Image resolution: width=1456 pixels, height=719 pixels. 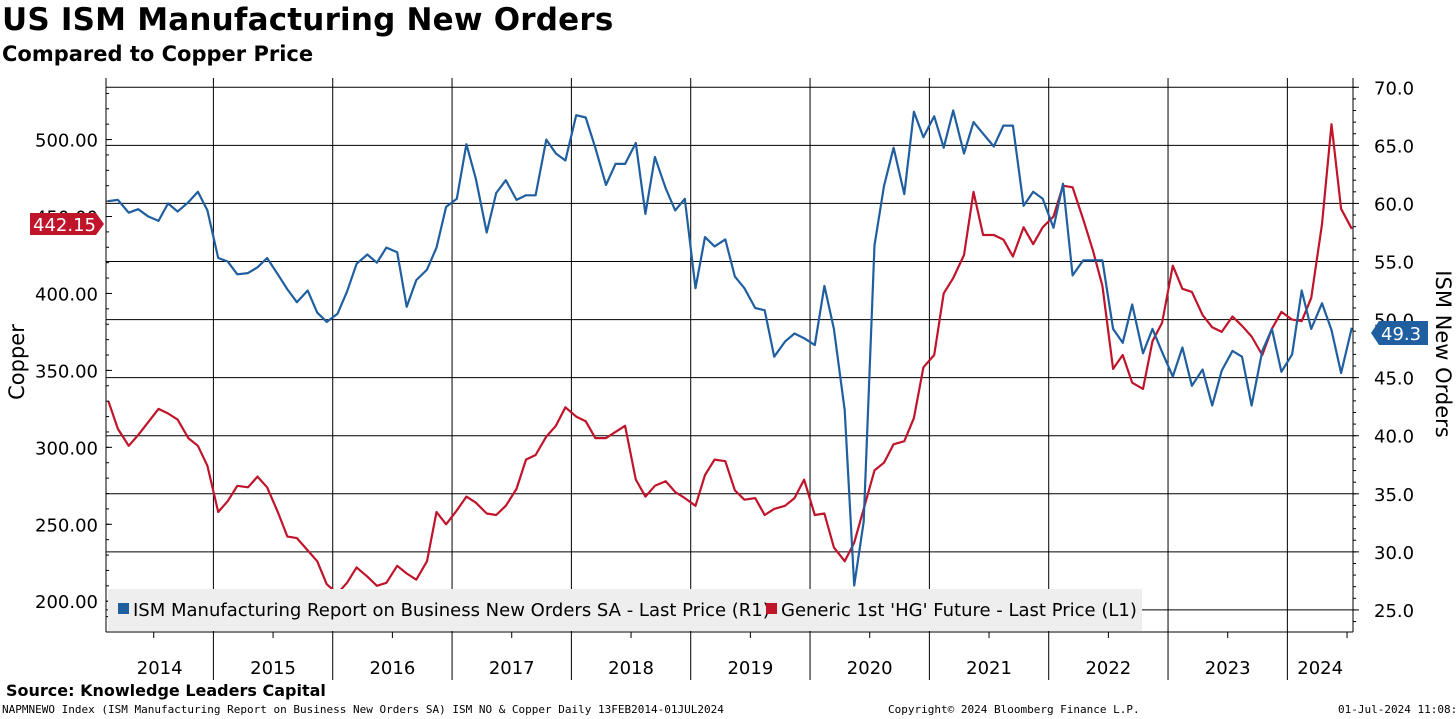 I want to click on x-year-label: 2014, so click(x=160, y=668).